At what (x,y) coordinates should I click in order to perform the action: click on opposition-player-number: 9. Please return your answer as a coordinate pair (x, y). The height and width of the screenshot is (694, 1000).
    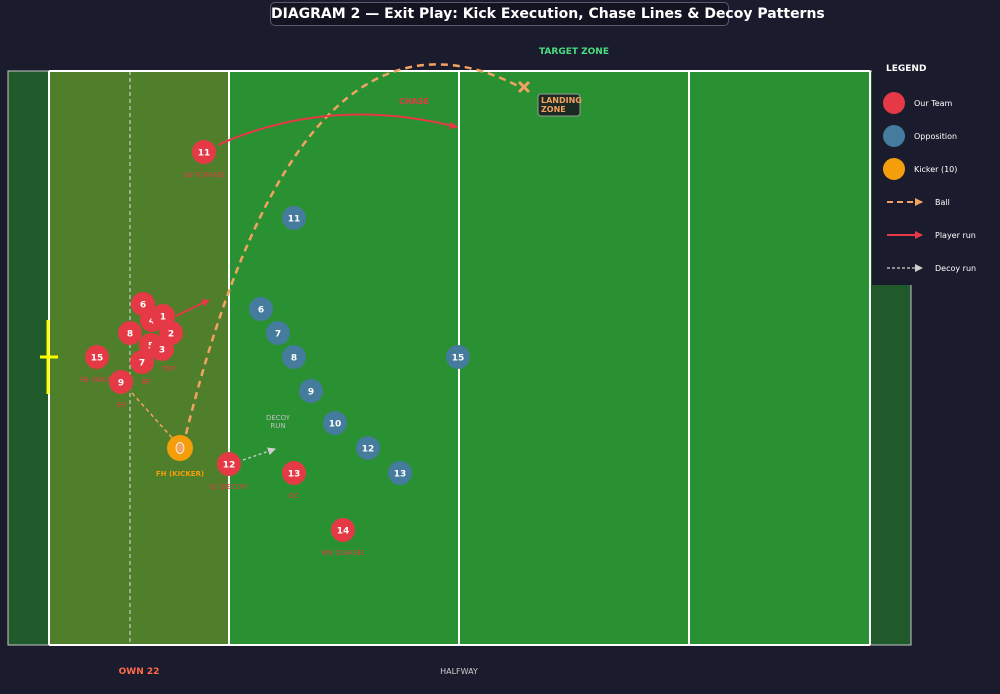
    Looking at the image, I should click on (311, 393).